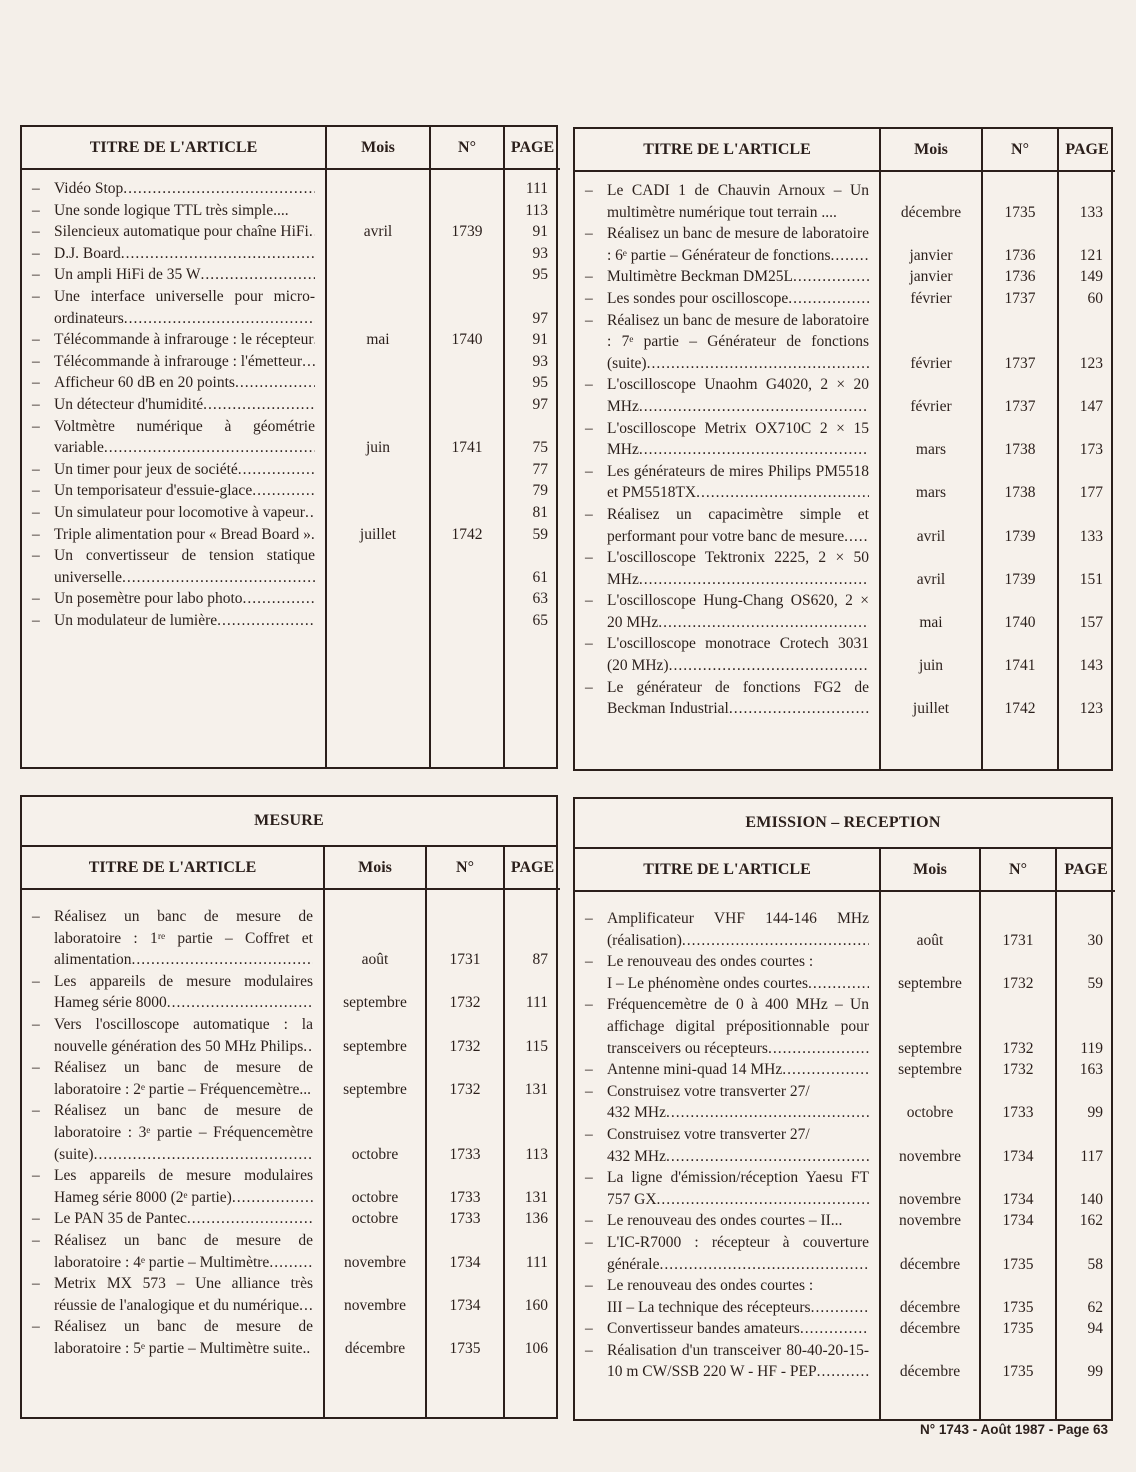 The height and width of the screenshot is (1472, 1136). What do you see at coordinates (1086, 202) in the screenshot?
I see `article-page: 133` at bounding box center [1086, 202].